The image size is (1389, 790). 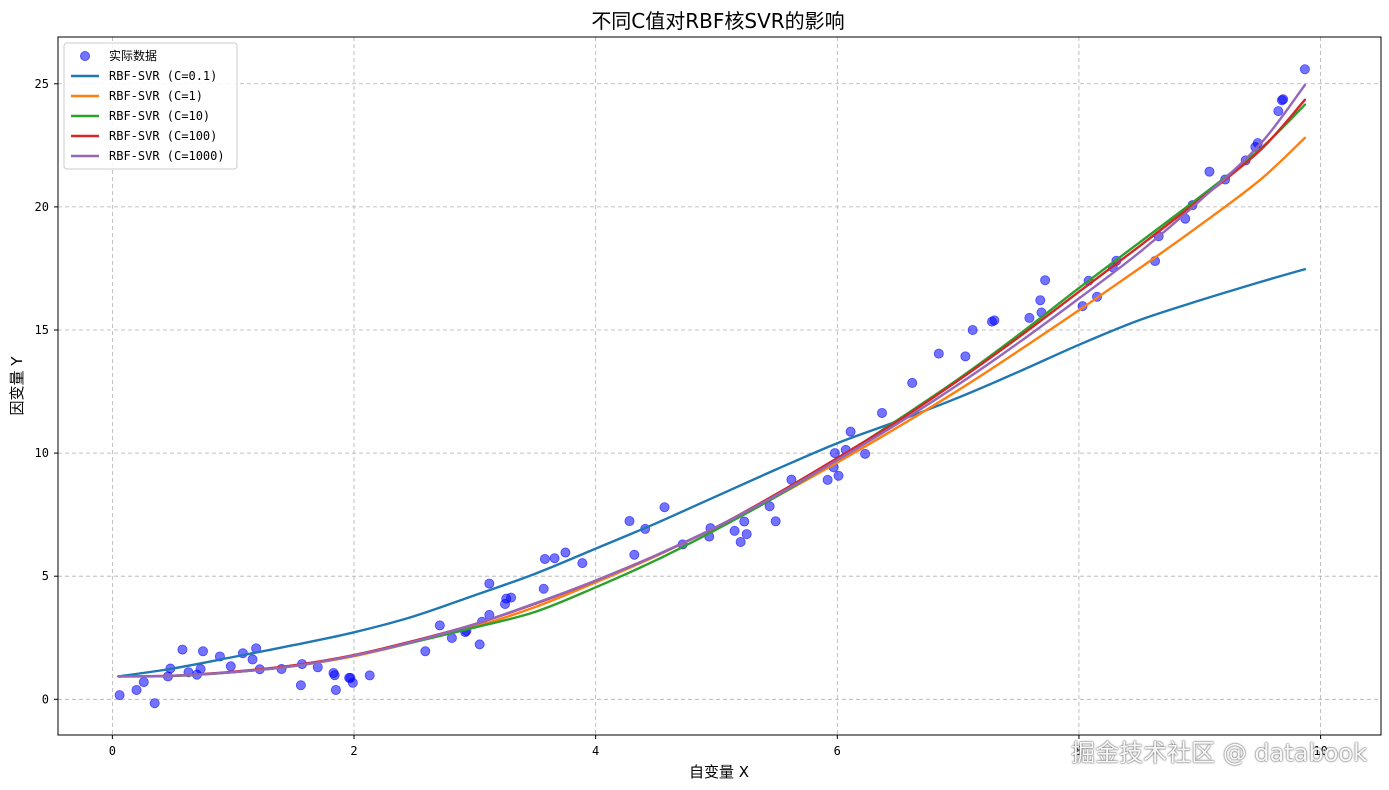 I want to click on watermark: 掘金技术社区 @ databook, so click(x=1219, y=753).